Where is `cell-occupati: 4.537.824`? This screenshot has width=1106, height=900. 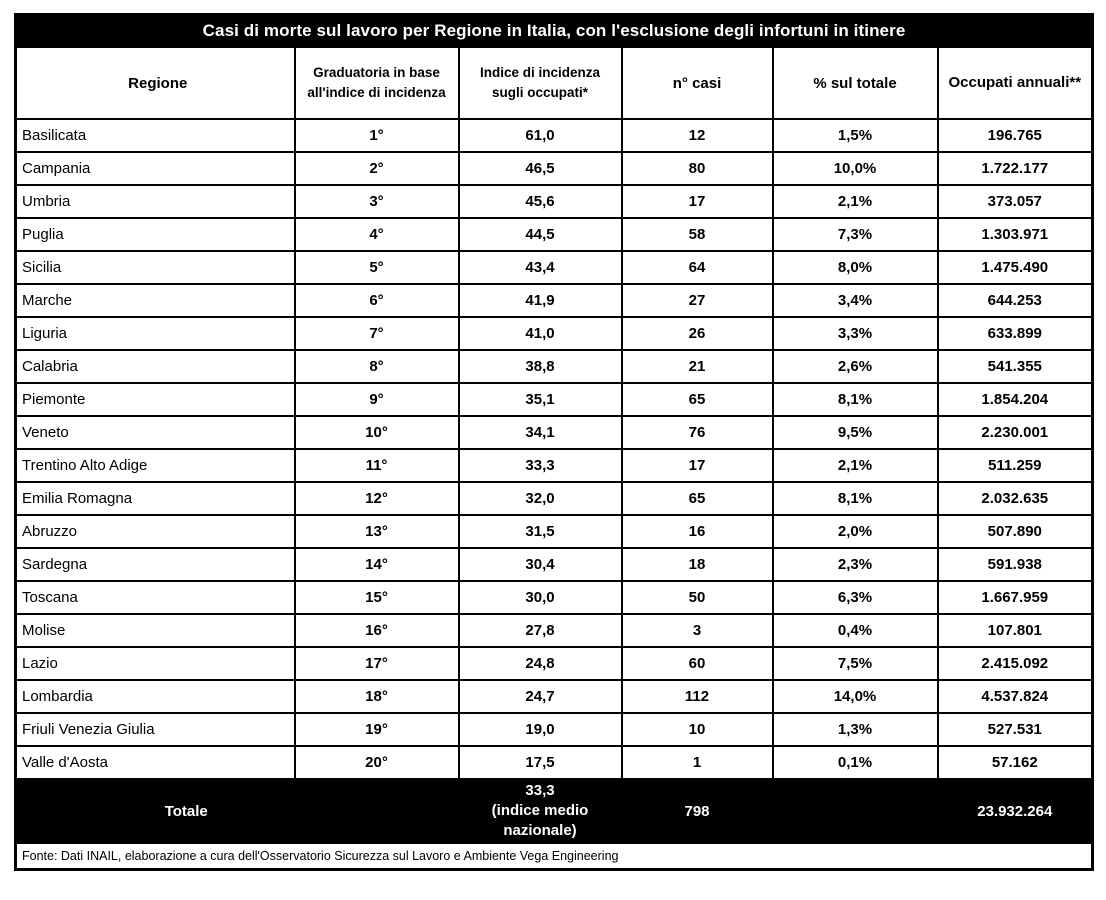 cell-occupati: 4.537.824 is located at coordinates (1015, 696).